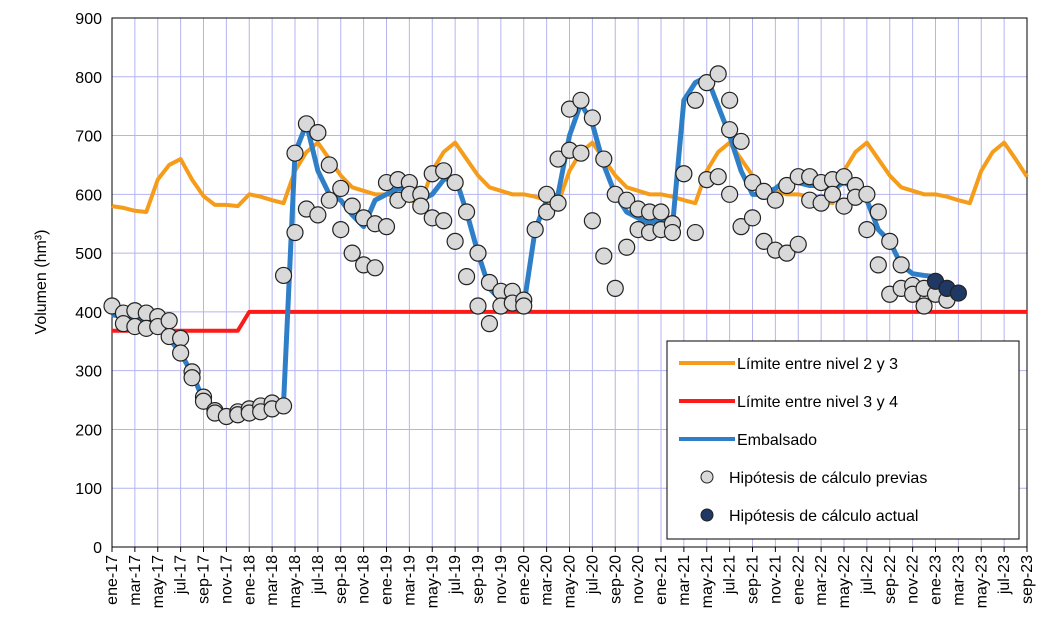  Describe the element at coordinates (41, 282) in the screenshot. I see `y-axis-label: Volumen (hm³)` at that location.